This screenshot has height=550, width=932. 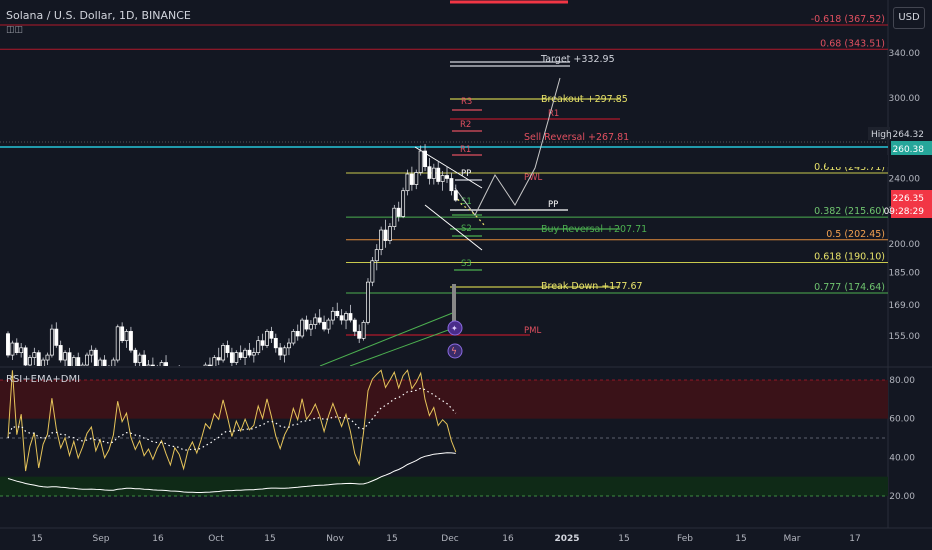 What do you see at coordinates (909, 199) in the screenshot?
I see `last-price-text: 226.35` at bounding box center [909, 199].